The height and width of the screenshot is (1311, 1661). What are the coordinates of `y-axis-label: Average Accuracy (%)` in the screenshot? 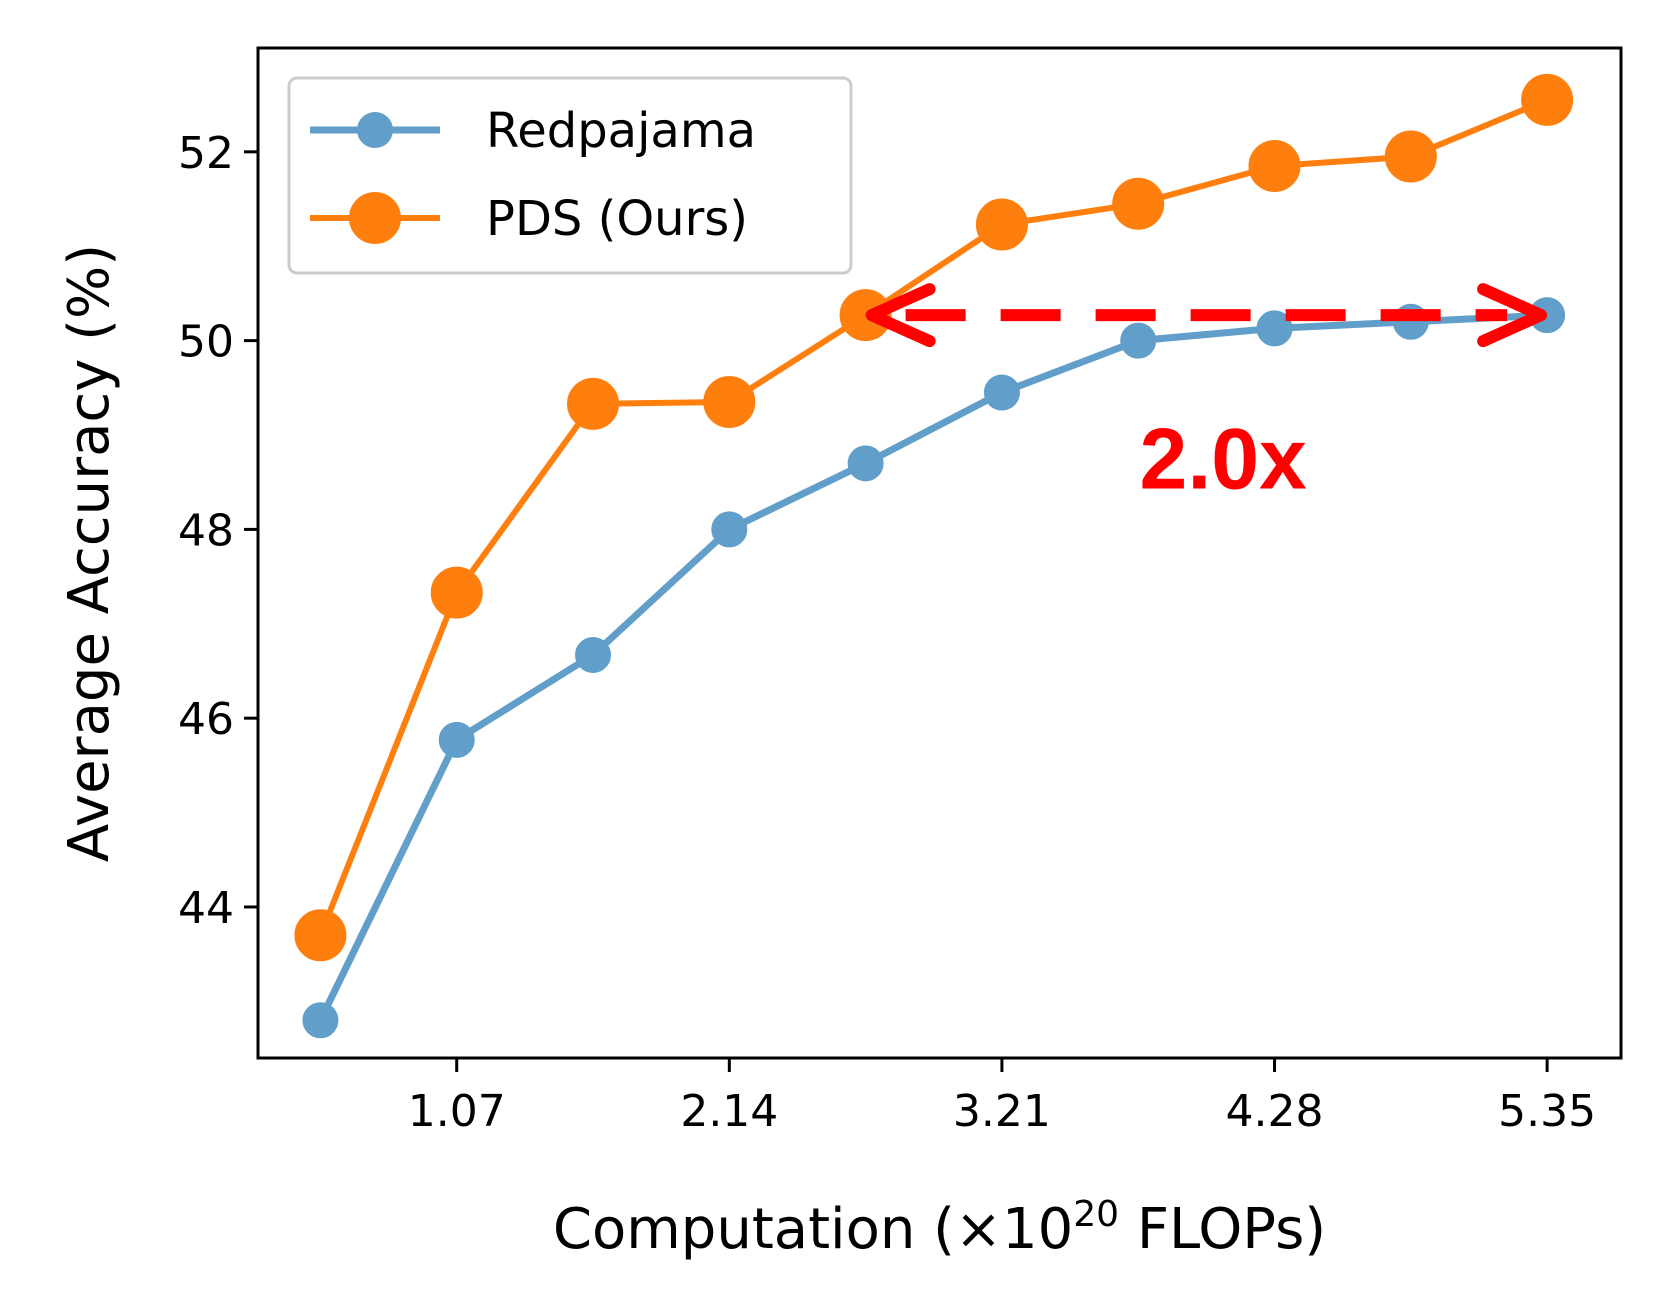 It's located at (89, 553).